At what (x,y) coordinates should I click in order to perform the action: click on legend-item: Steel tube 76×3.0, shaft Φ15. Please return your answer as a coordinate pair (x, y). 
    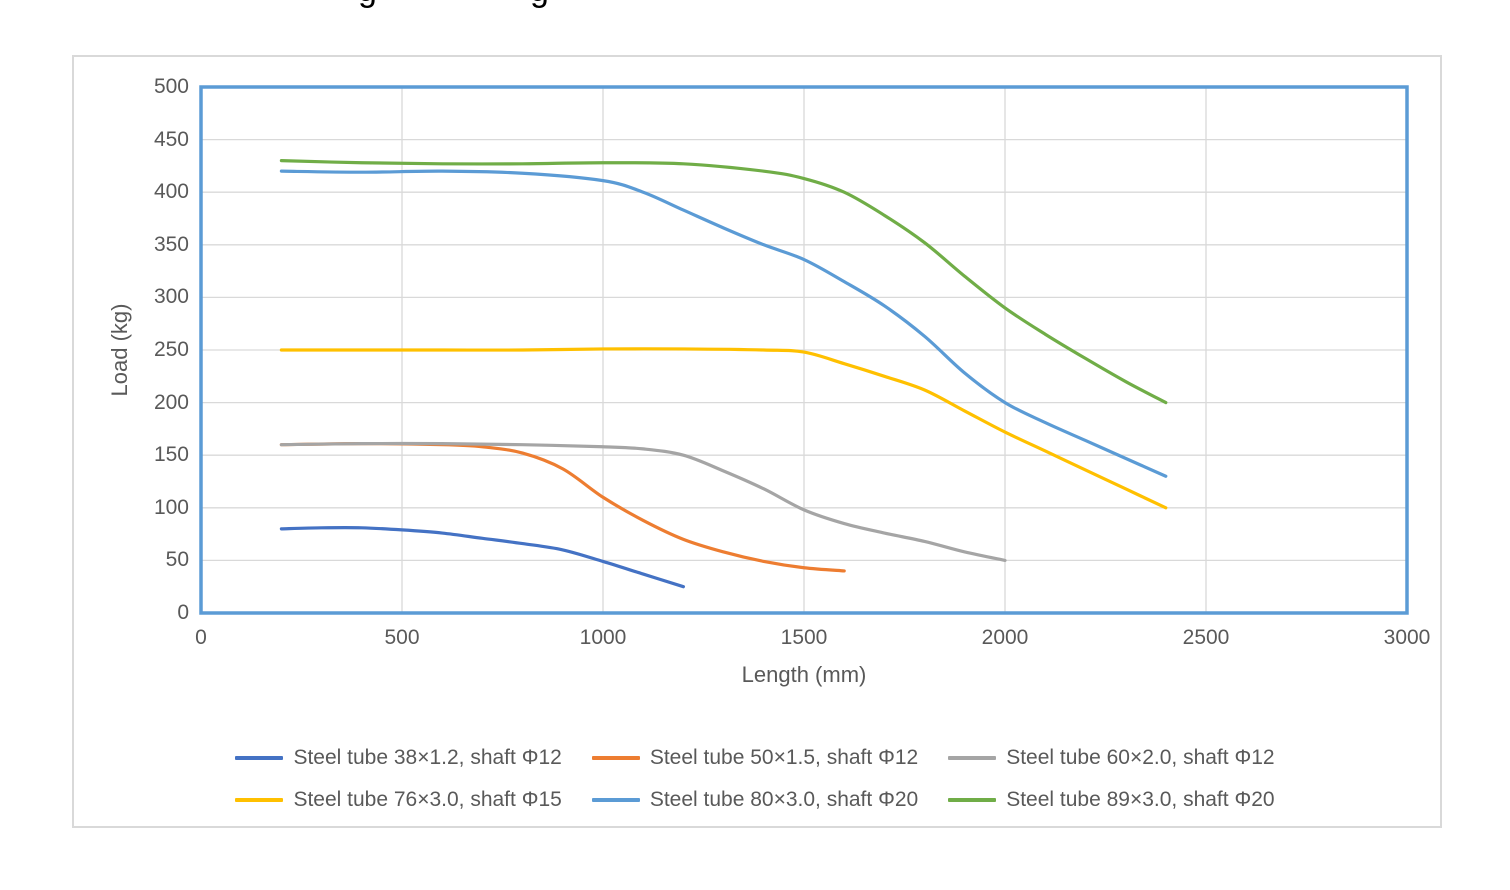
    Looking at the image, I should click on (398, 800).